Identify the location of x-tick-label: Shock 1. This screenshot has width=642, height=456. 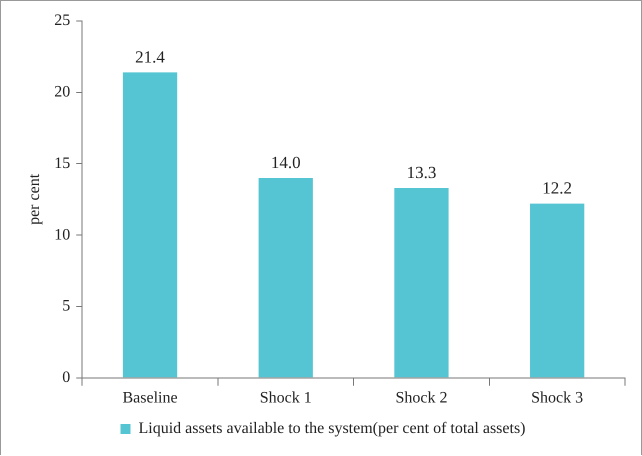
(286, 398).